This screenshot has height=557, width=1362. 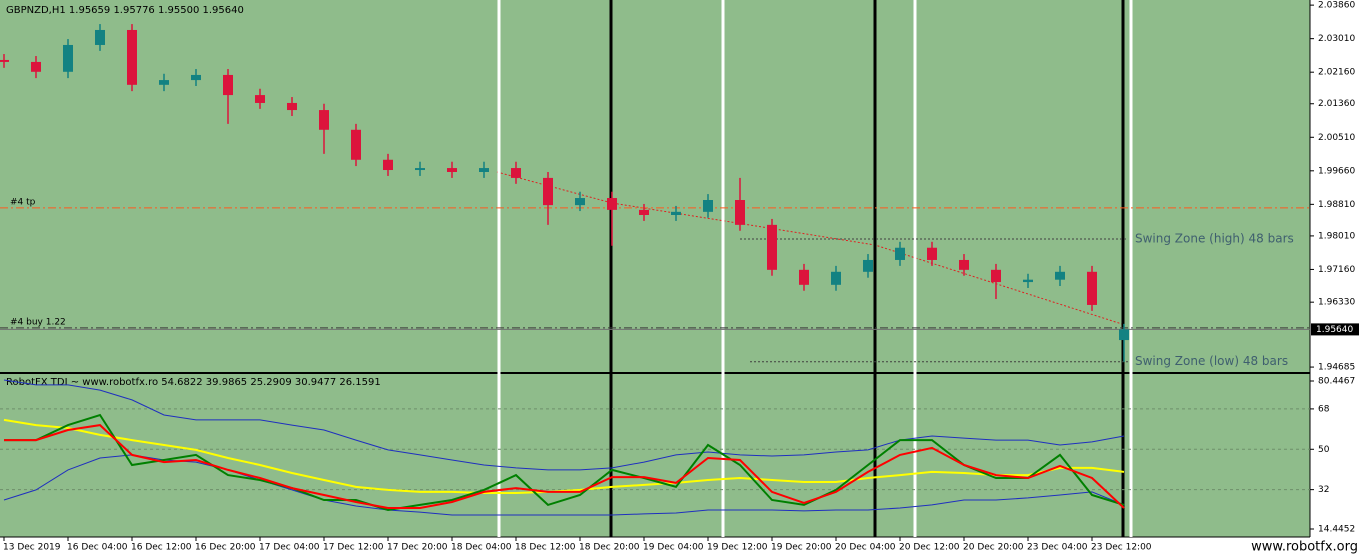 I want to click on x-tick-label: 20 Dec 04:00, so click(x=865, y=548).